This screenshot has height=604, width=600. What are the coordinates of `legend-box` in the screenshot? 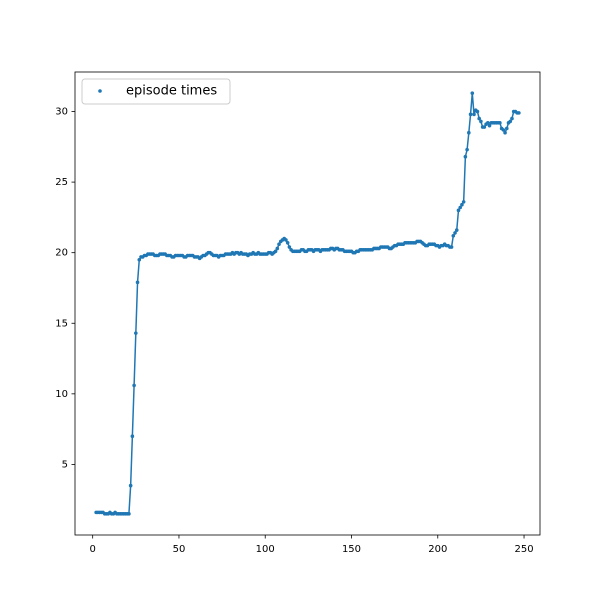 It's located at (156, 91).